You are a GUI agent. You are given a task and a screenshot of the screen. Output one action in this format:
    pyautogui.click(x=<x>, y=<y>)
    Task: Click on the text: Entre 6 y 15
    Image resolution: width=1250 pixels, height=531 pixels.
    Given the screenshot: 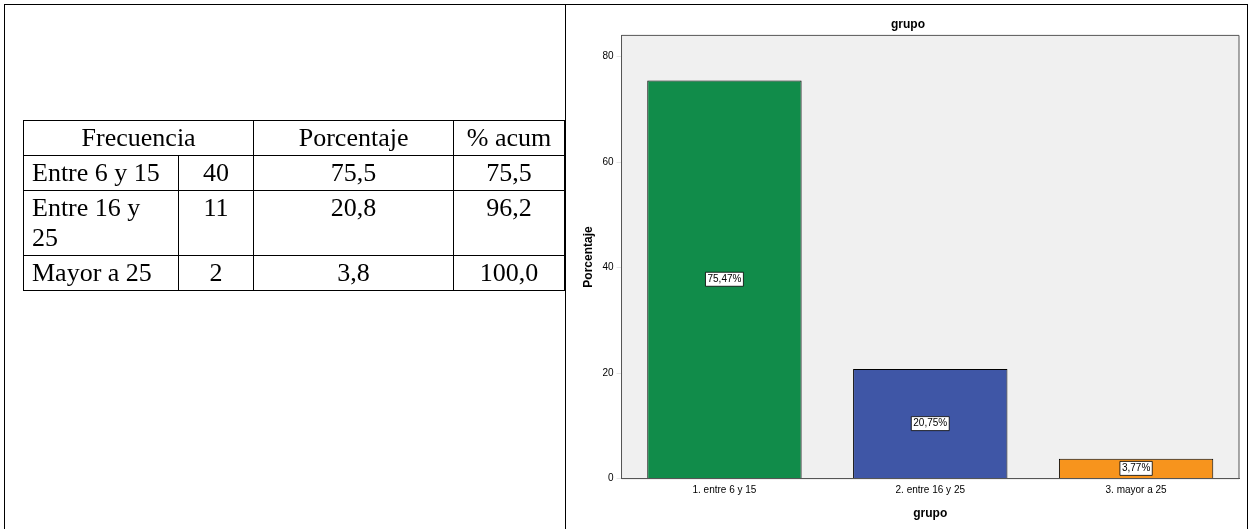 What is the action you would take?
    pyautogui.click(x=101, y=173)
    